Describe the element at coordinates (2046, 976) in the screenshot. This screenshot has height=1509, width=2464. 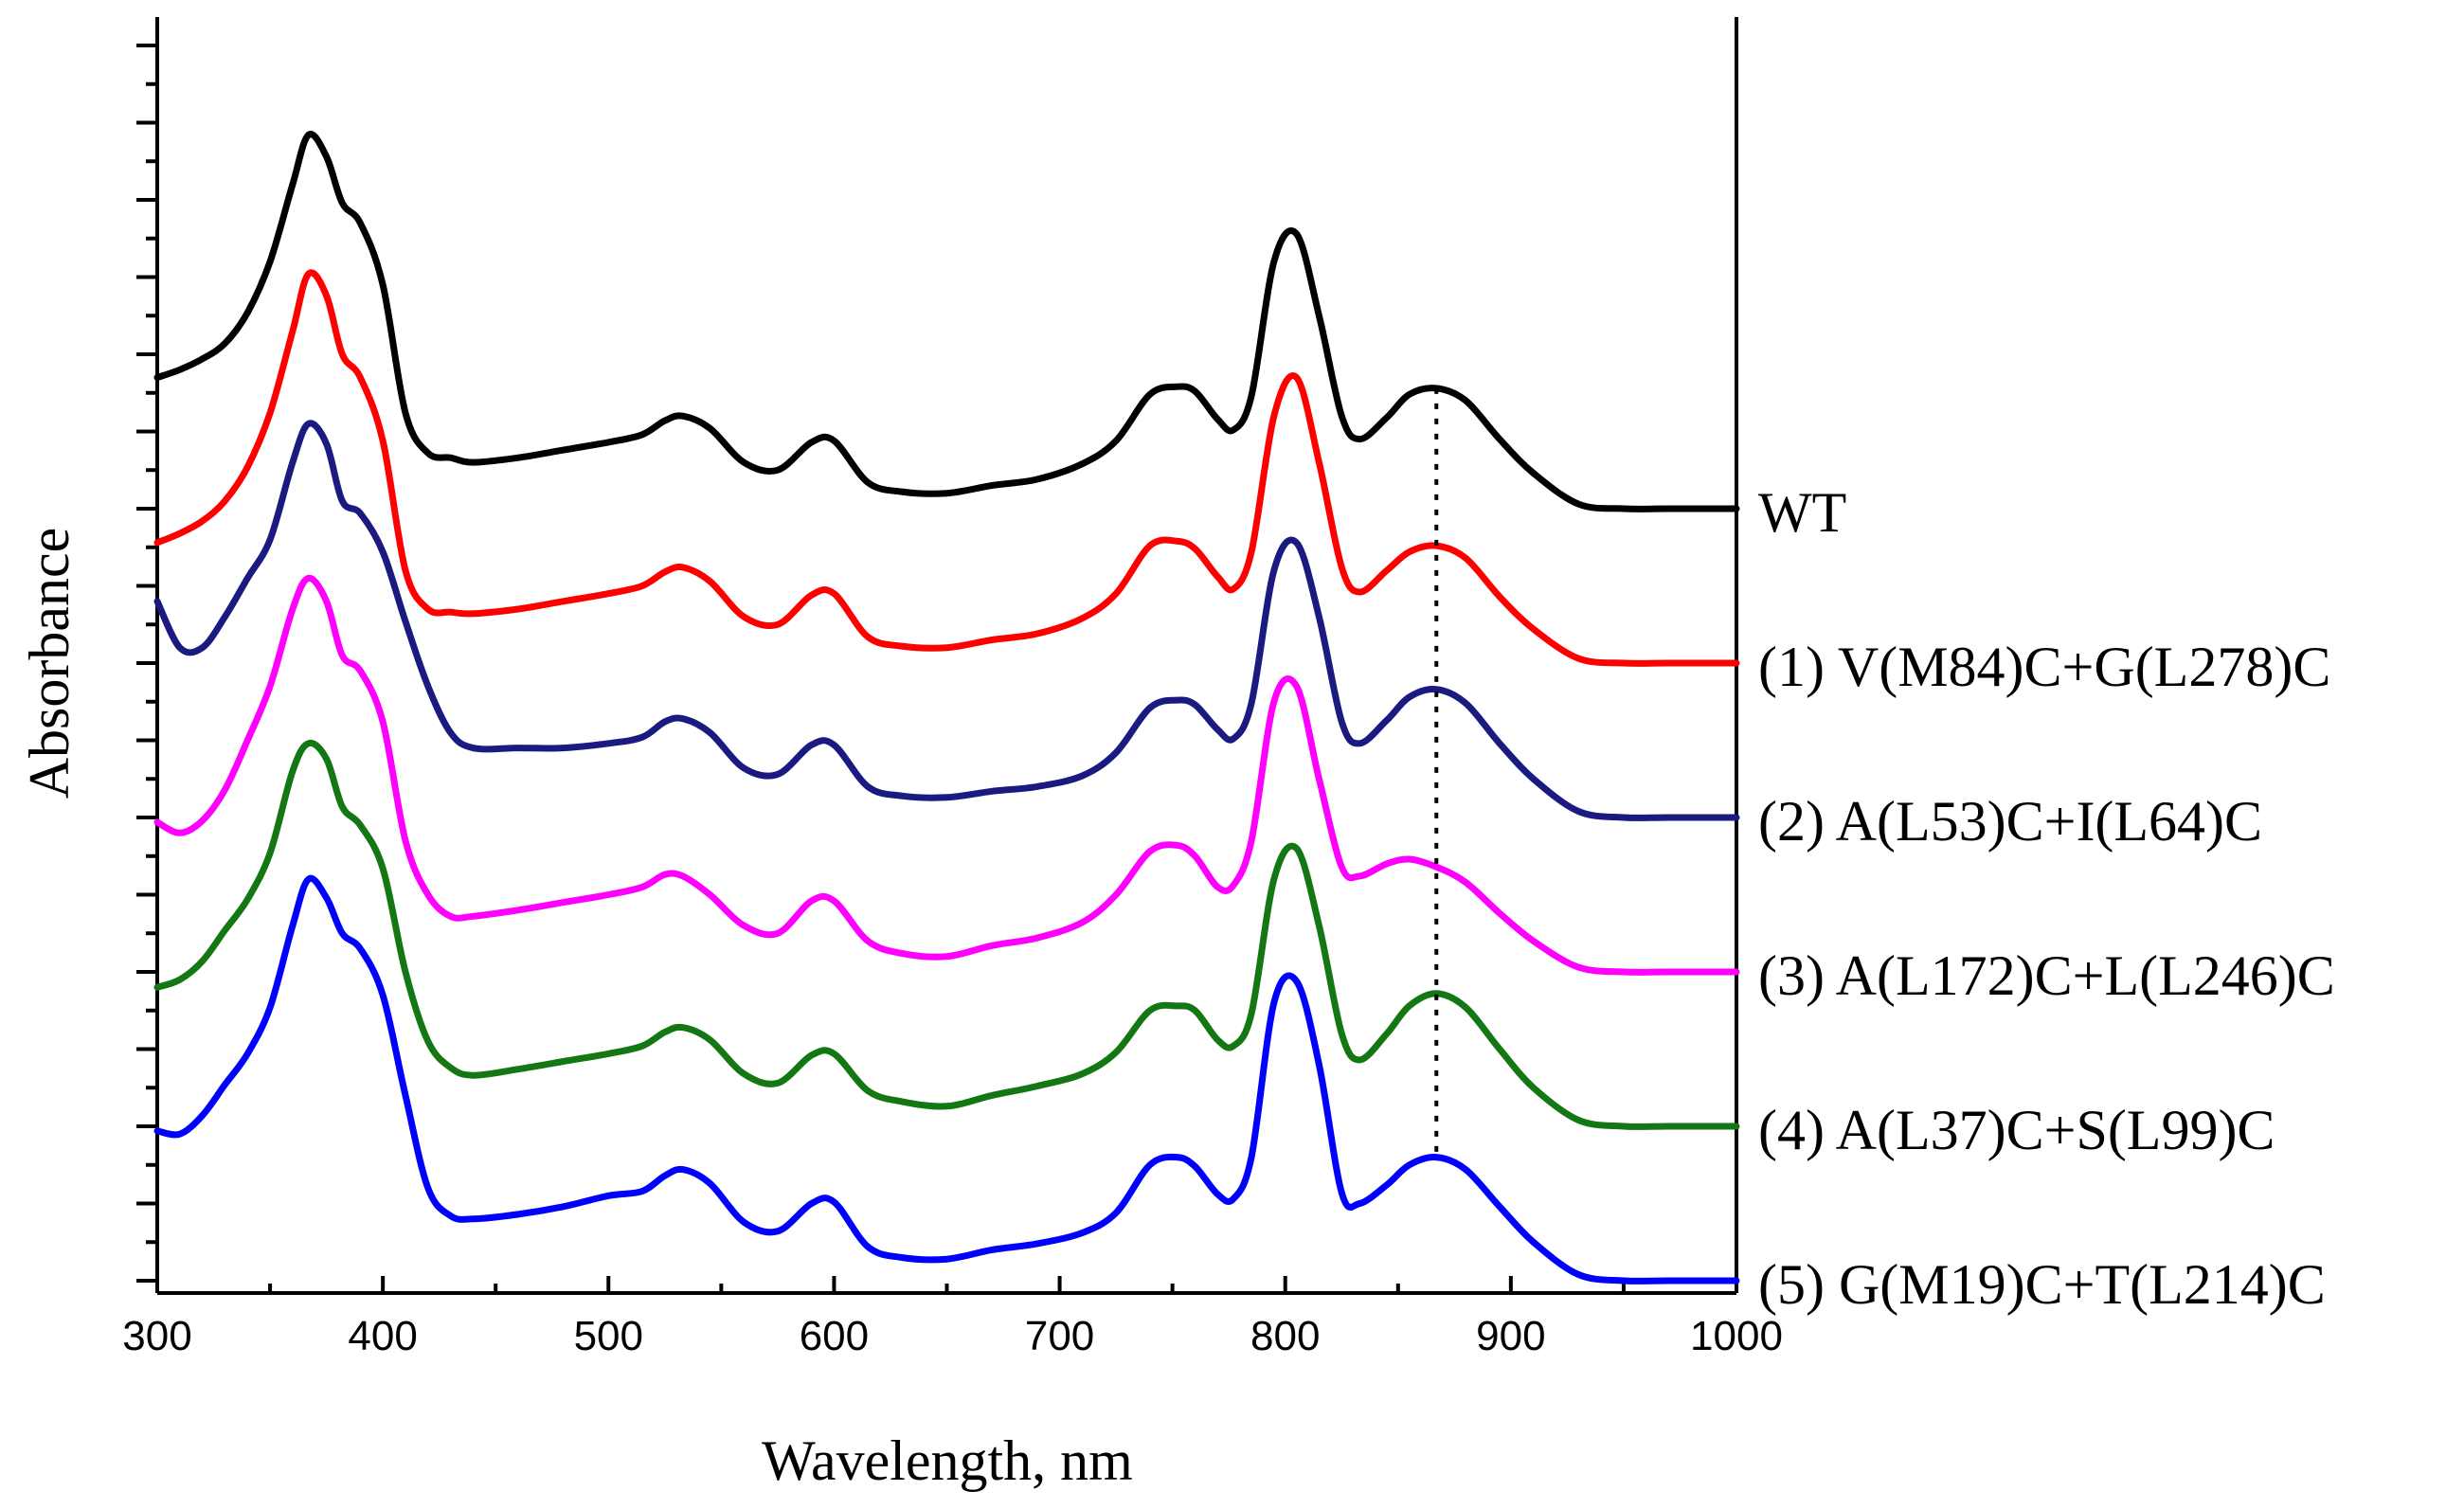
I see `legend-label-3: (3) A(L172)C+L(L246)C` at that location.